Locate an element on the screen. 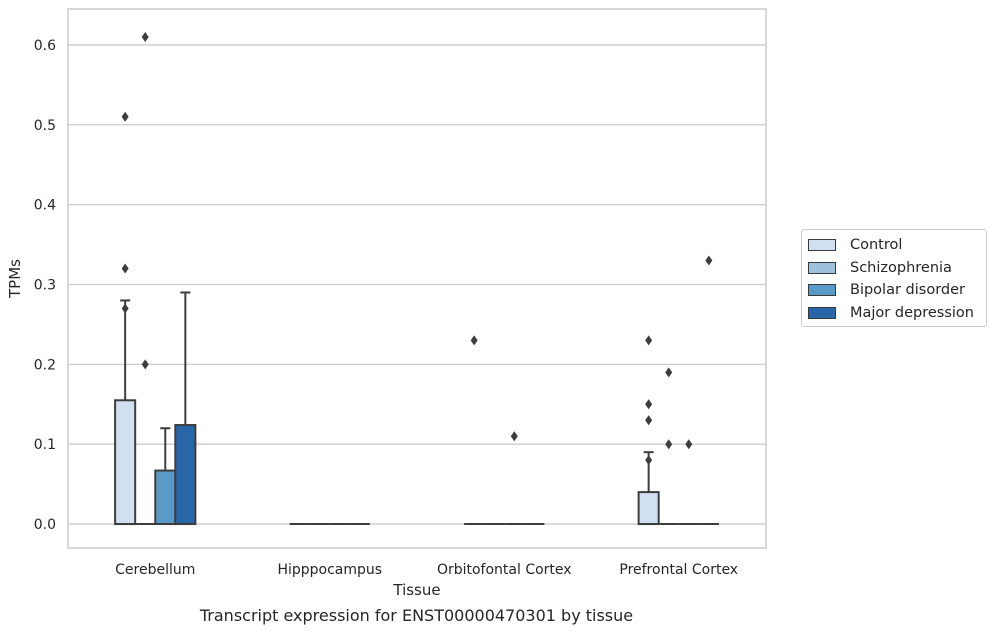 Image resolution: width=997 pixels, height=634 pixels. y-axis-ticks: 0.0 0.1 0.2 0.3 0.4 0.5 0.6 is located at coordinates (45, 285).